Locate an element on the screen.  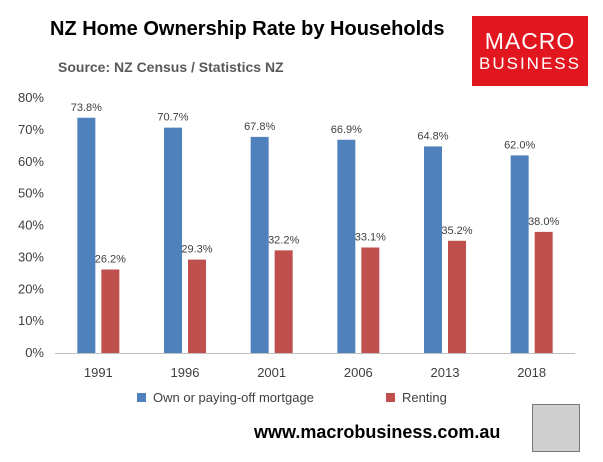
data-label-own: 66.9% is located at coordinates (346, 130).